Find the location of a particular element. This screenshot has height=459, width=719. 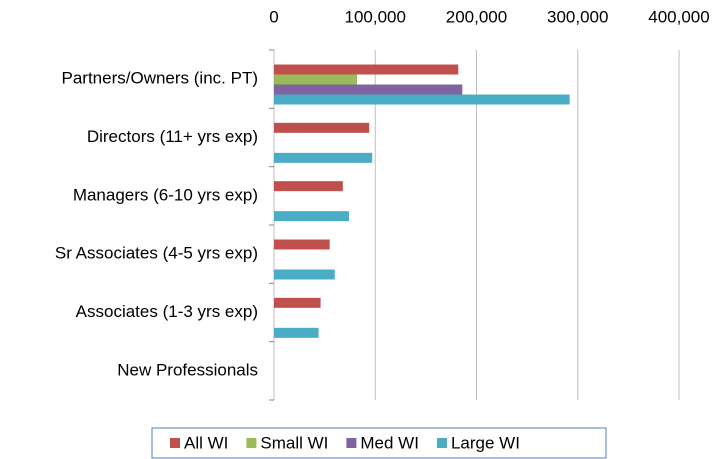

x-tick-label: 100,000 is located at coordinates (375, 16).